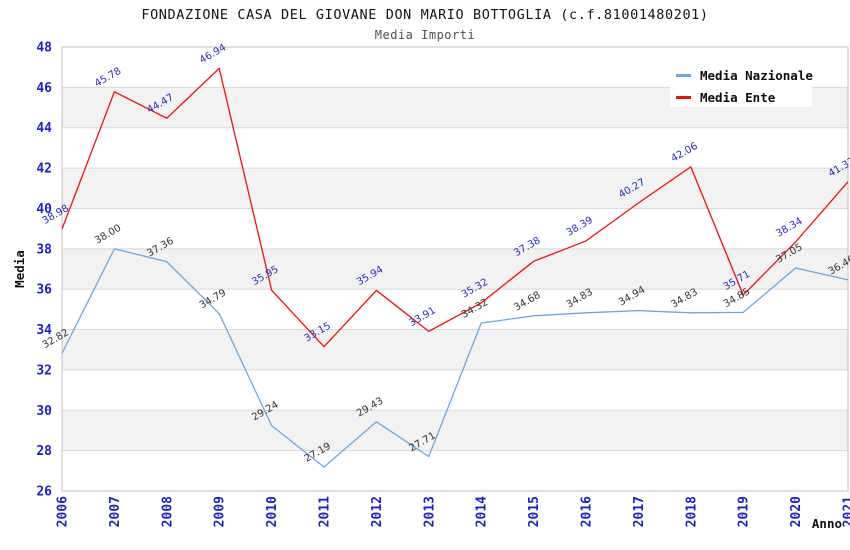 Image resolution: width=850 pixels, height=550 pixels. I want to click on x-tick-label: 2017, so click(639, 511).